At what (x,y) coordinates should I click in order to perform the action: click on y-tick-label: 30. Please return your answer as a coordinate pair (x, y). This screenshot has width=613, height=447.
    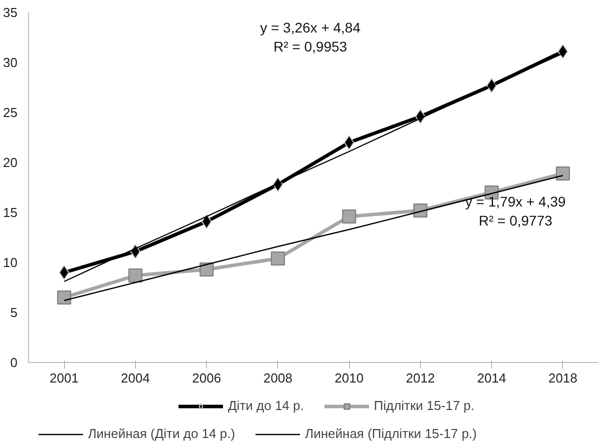
    Looking at the image, I should click on (10, 62).